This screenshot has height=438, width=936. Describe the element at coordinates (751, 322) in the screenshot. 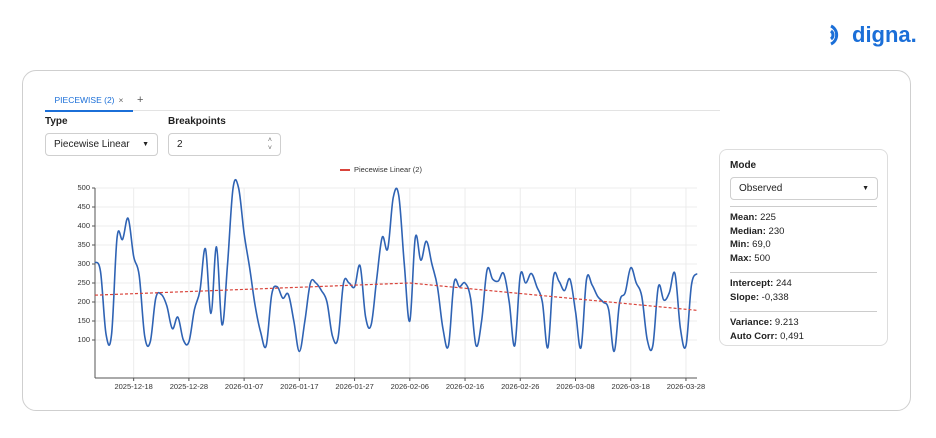

I see `stat-label: Variance:` at that location.